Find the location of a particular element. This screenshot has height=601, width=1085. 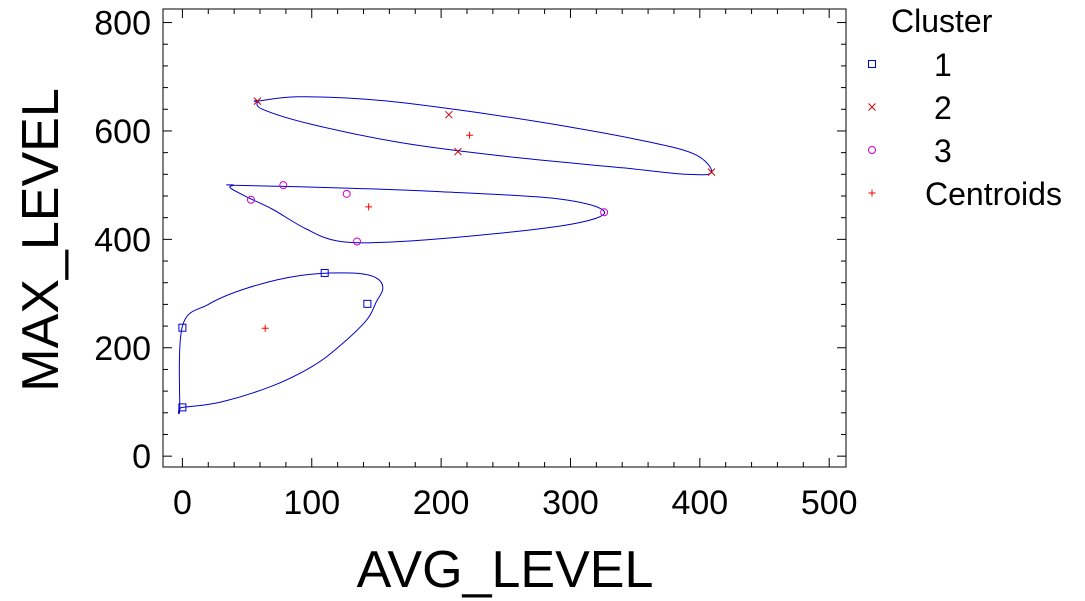

x-tick-label: 200 is located at coordinates (441, 503).